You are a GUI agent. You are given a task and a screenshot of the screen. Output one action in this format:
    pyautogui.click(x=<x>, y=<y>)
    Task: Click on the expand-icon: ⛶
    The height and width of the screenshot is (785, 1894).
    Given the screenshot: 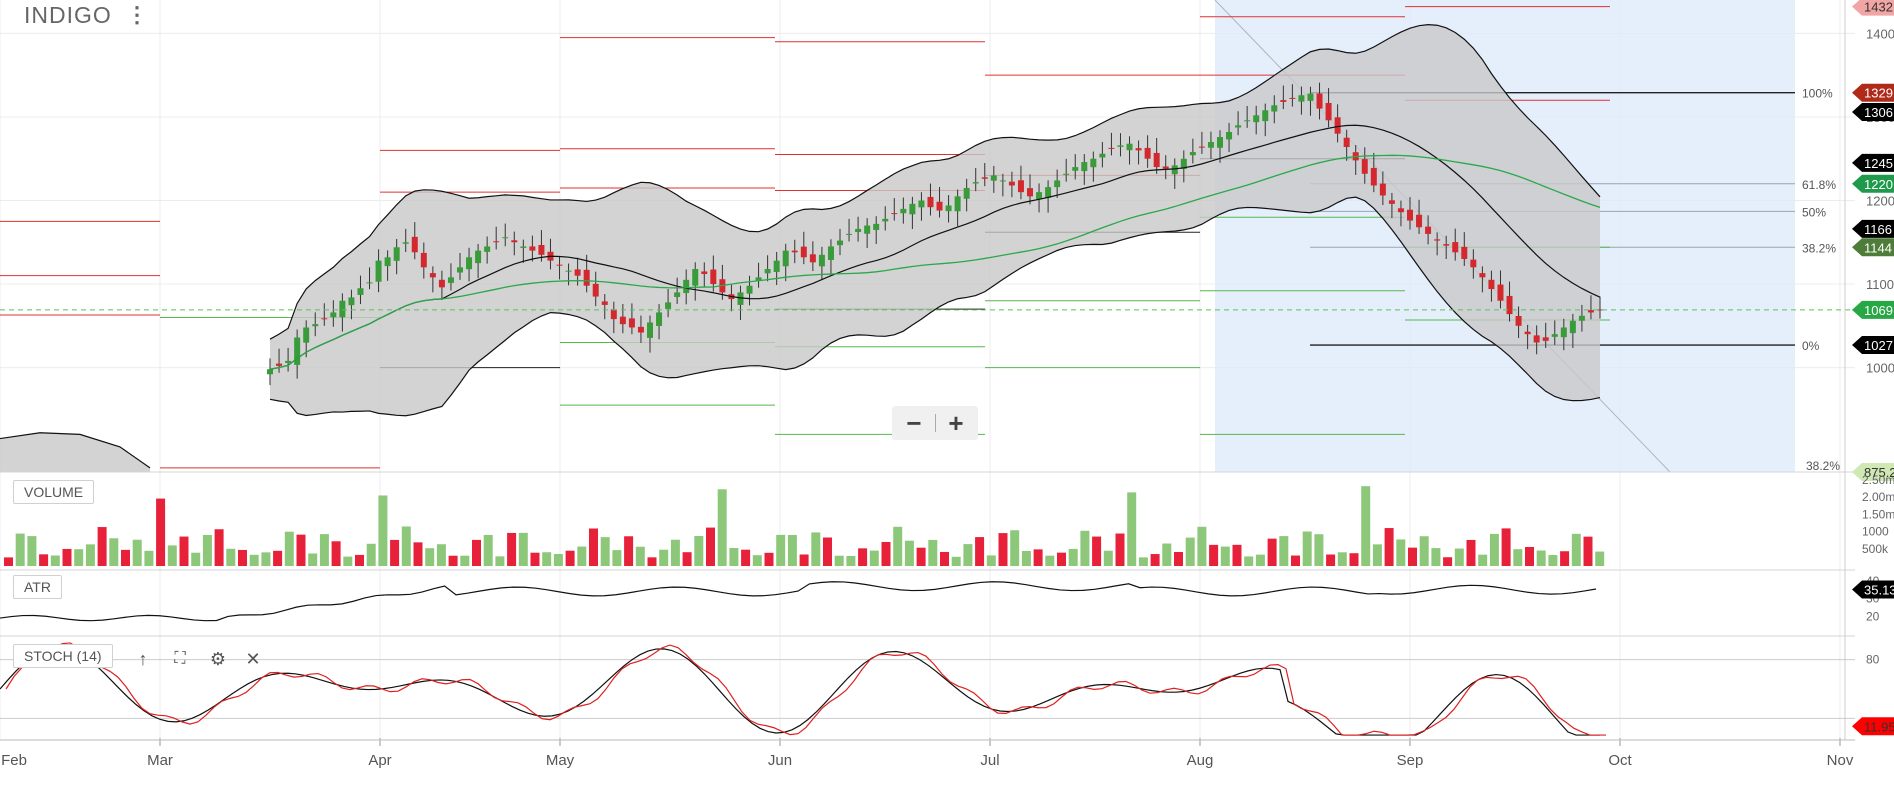 What is the action you would take?
    pyautogui.click(x=180, y=658)
    